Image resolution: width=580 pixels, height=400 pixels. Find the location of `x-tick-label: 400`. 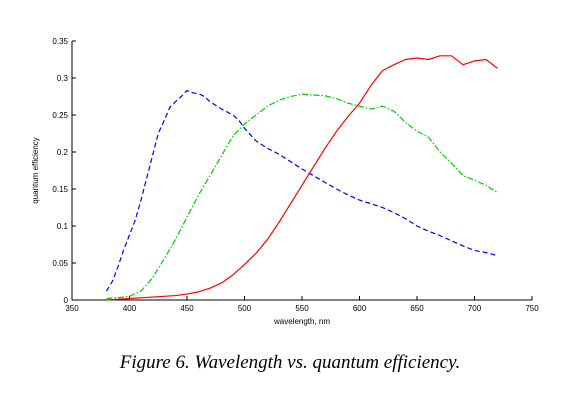

x-tick-label: 400 is located at coordinates (130, 308).